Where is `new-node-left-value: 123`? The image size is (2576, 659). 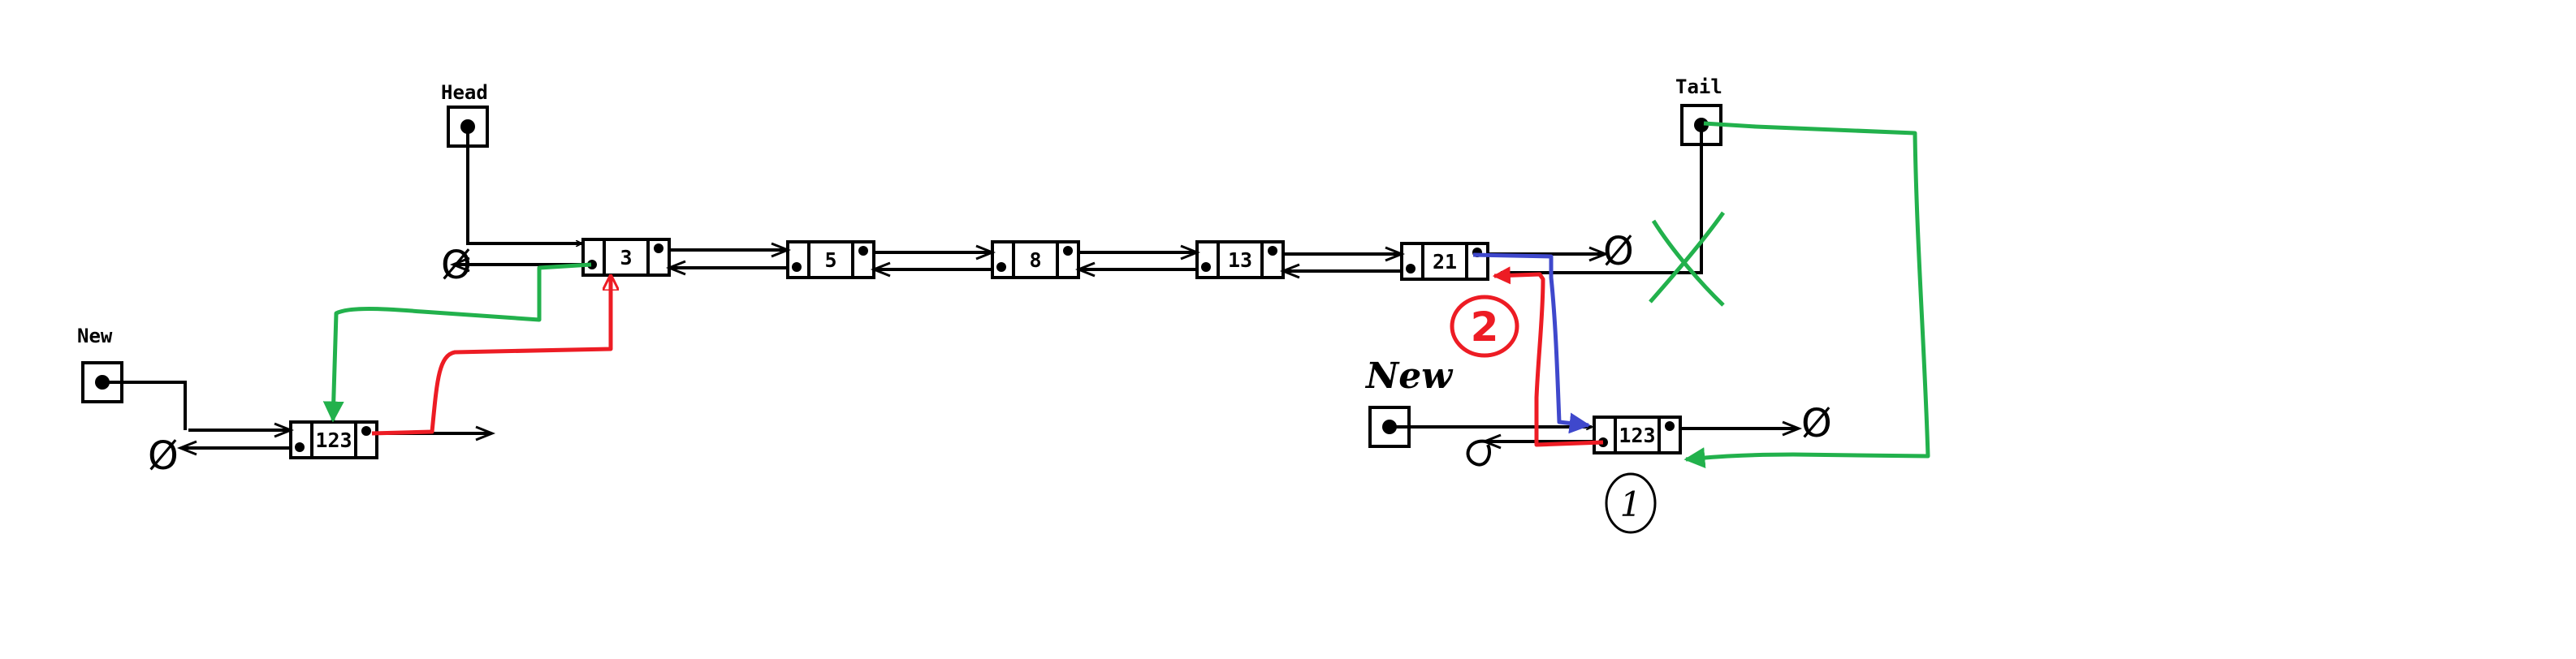 new-node-left-value: 123 is located at coordinates (334, 440).